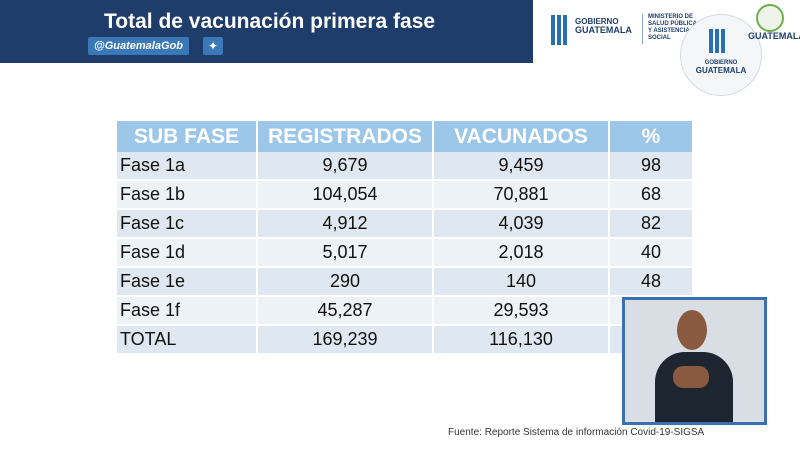 The width and height of the screenshot is (800, 453). Describe the element at coordinates (659, 38) in the screenshot. I see `ministry-line4: SOCIAL` at that location.